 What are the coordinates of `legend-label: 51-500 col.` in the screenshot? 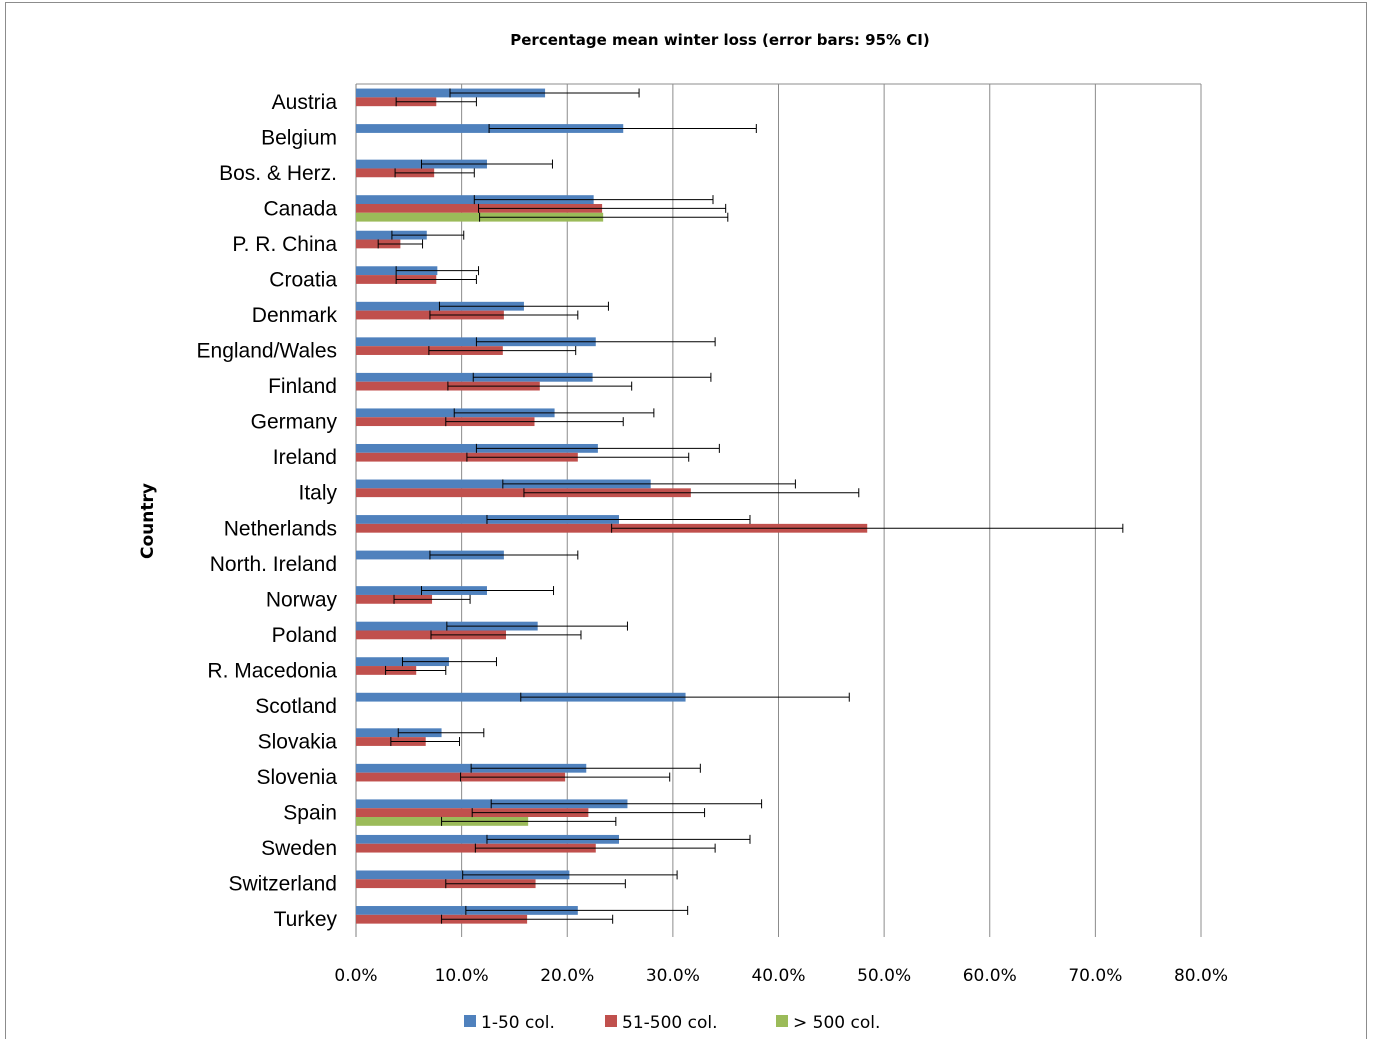 It's located at (670, 1023).